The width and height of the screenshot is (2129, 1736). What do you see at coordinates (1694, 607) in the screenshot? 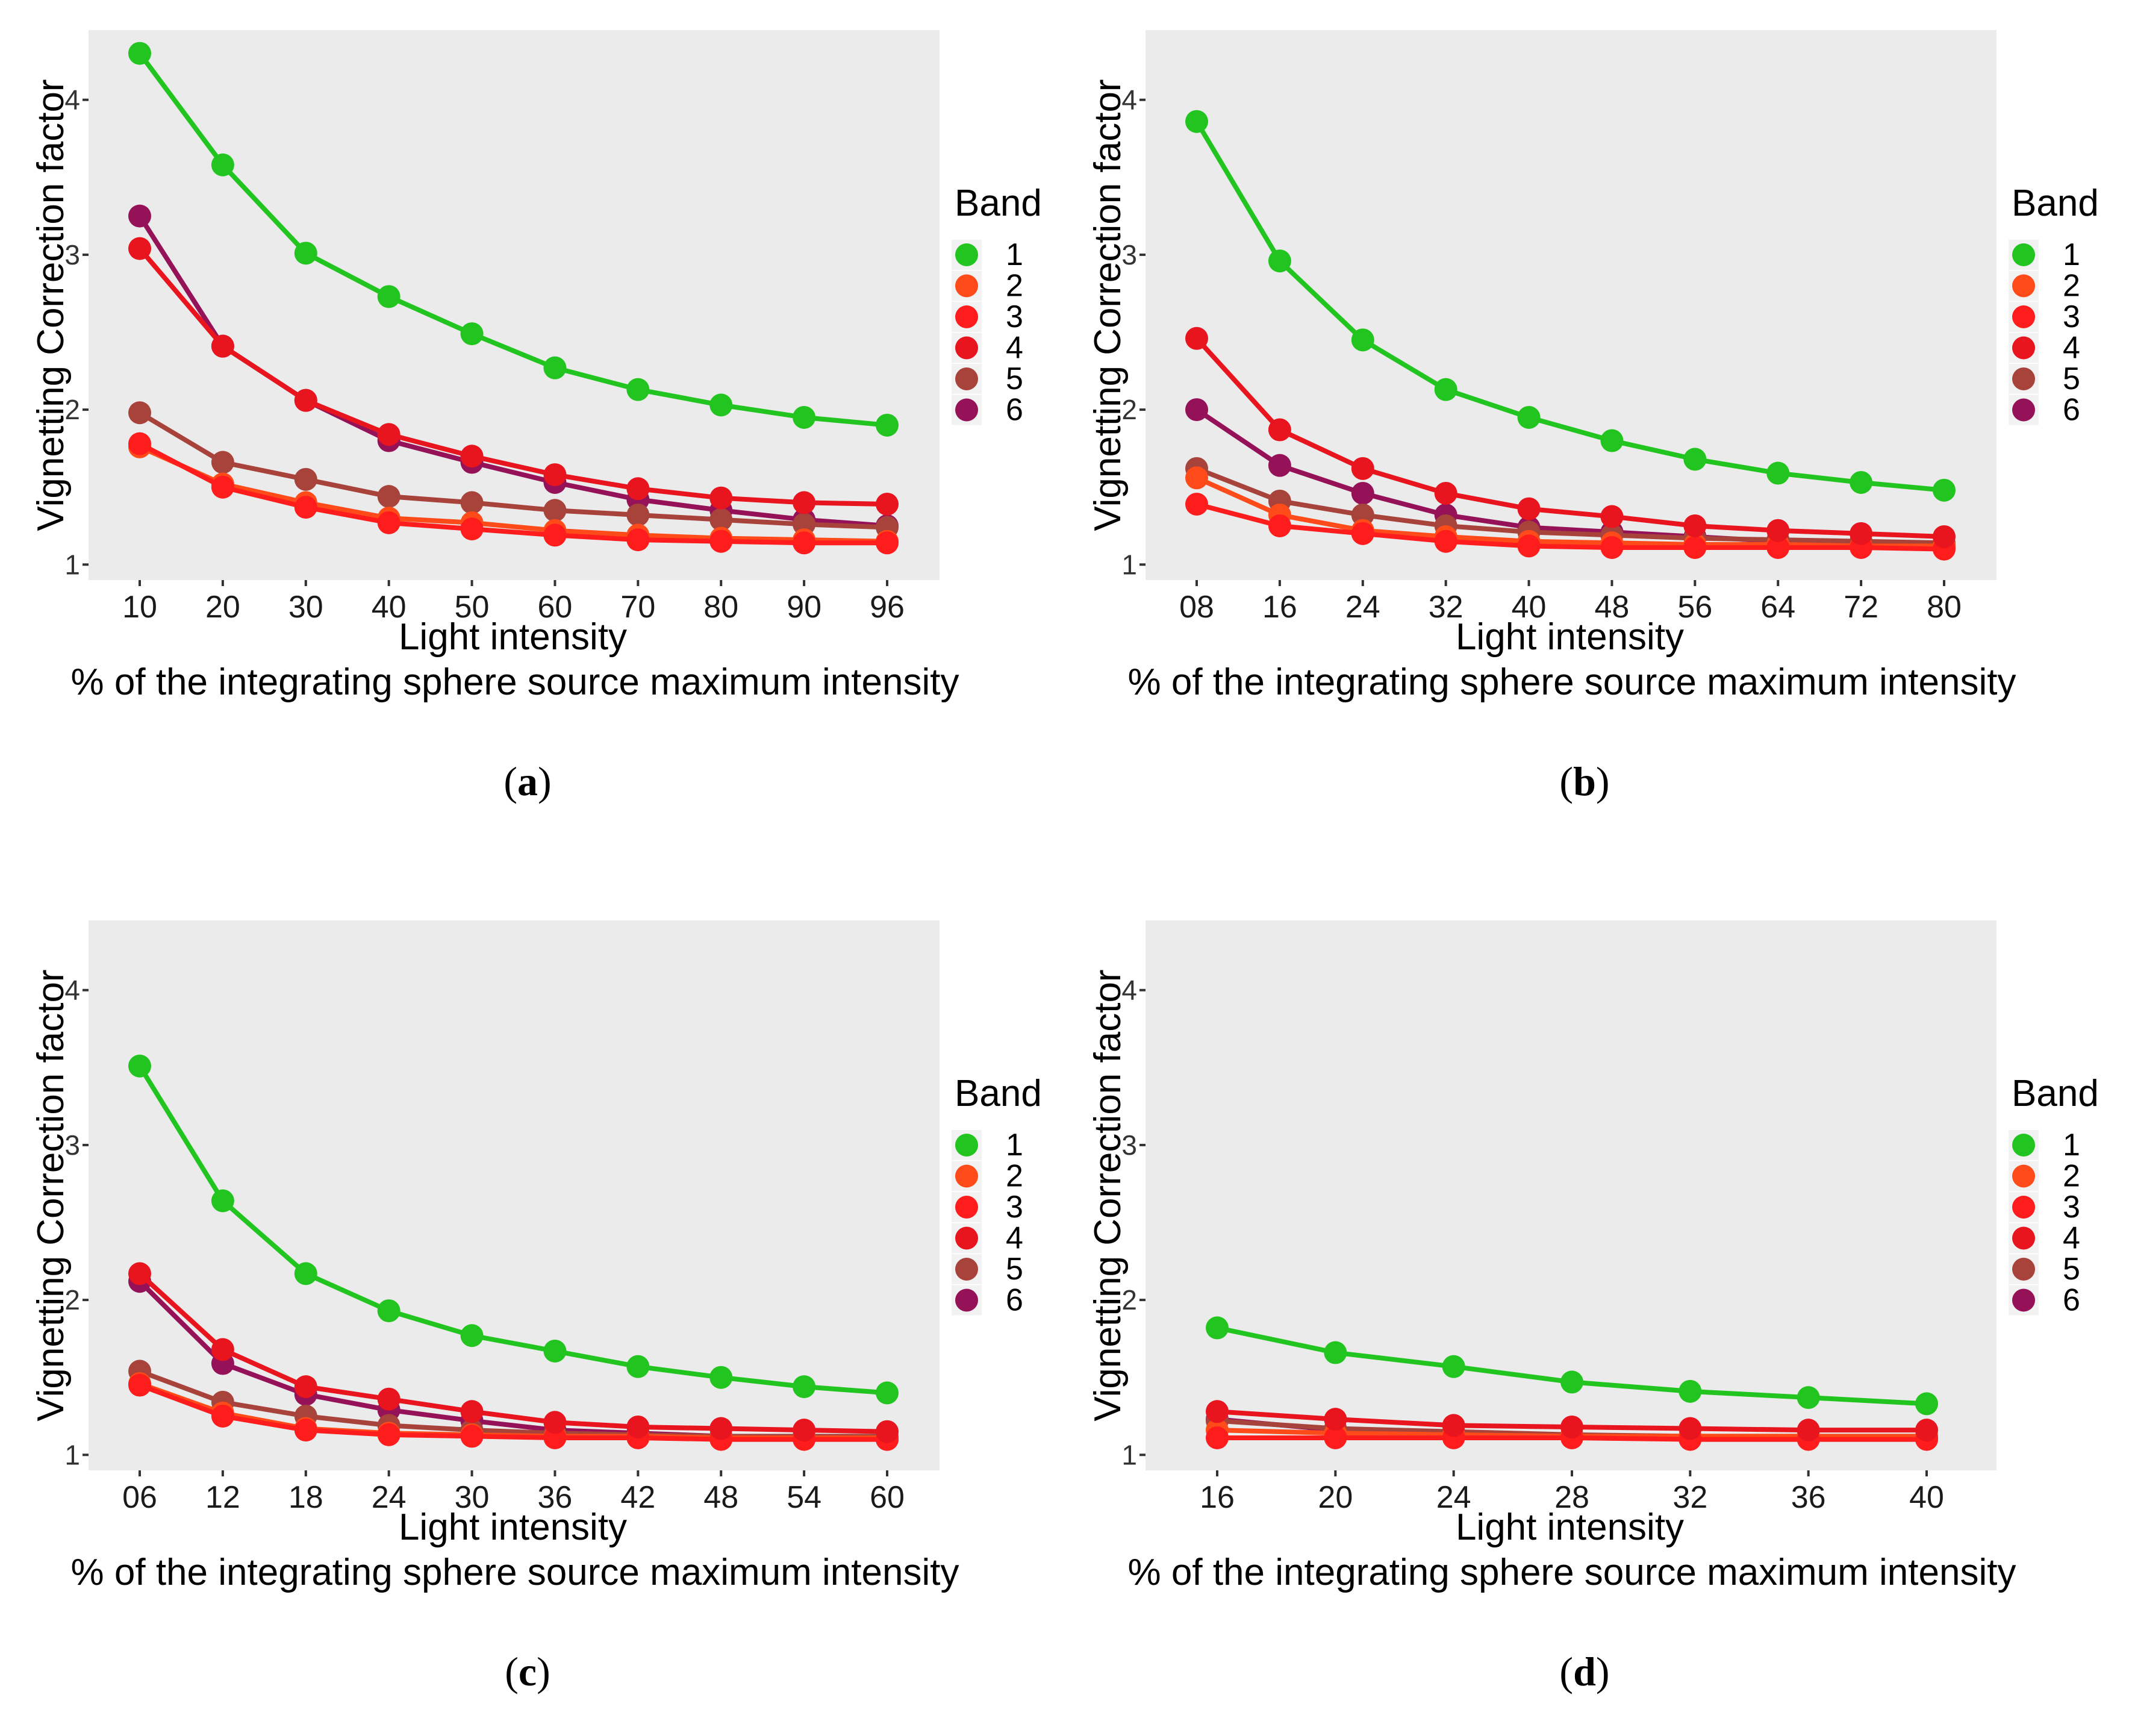
I see `x-tick-label: 56` at bounding box center [1694, 607].